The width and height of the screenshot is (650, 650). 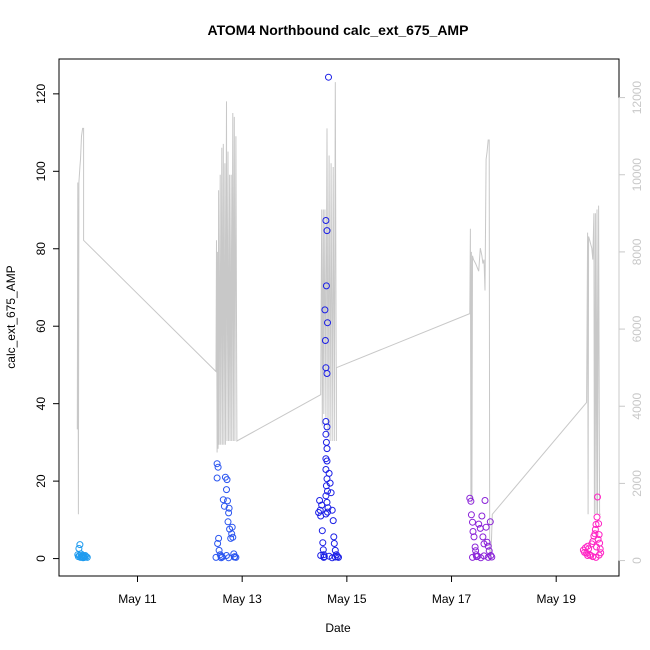 What do you see at coordinates (452, 599) in the screenshot?
I see `x-tick-label: May 17` at bounding box center [452, 599].